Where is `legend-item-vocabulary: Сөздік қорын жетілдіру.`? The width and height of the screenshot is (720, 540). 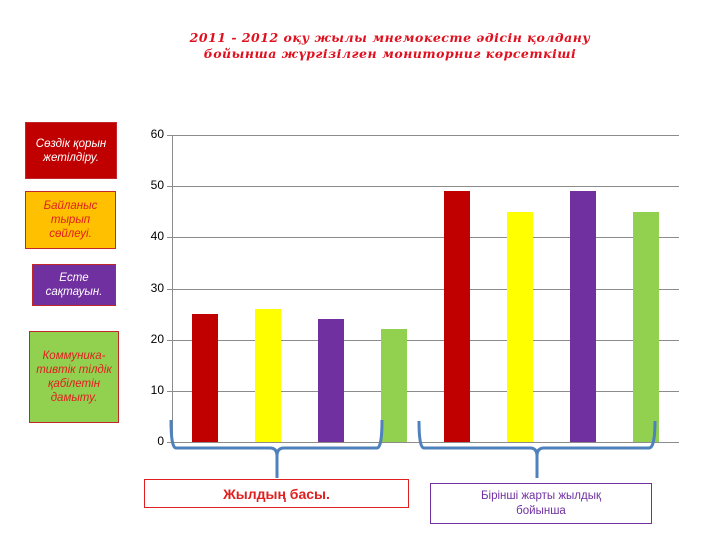
legend-item-vocabulary: Сөздік қорын жетілдіру. is located at coordinates (71, 150).